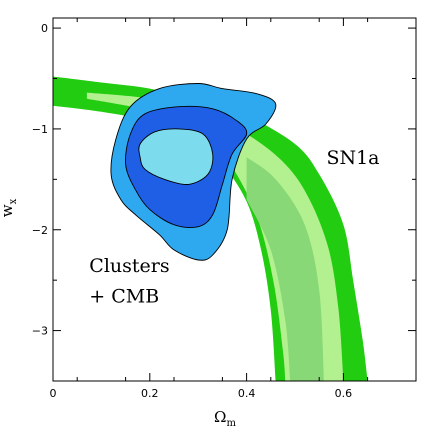 This screenshot has width=435, height=433. Describe the element at coordinates (124, 296) in the screenshot. I see `cmb-label: + CMB` at that location.